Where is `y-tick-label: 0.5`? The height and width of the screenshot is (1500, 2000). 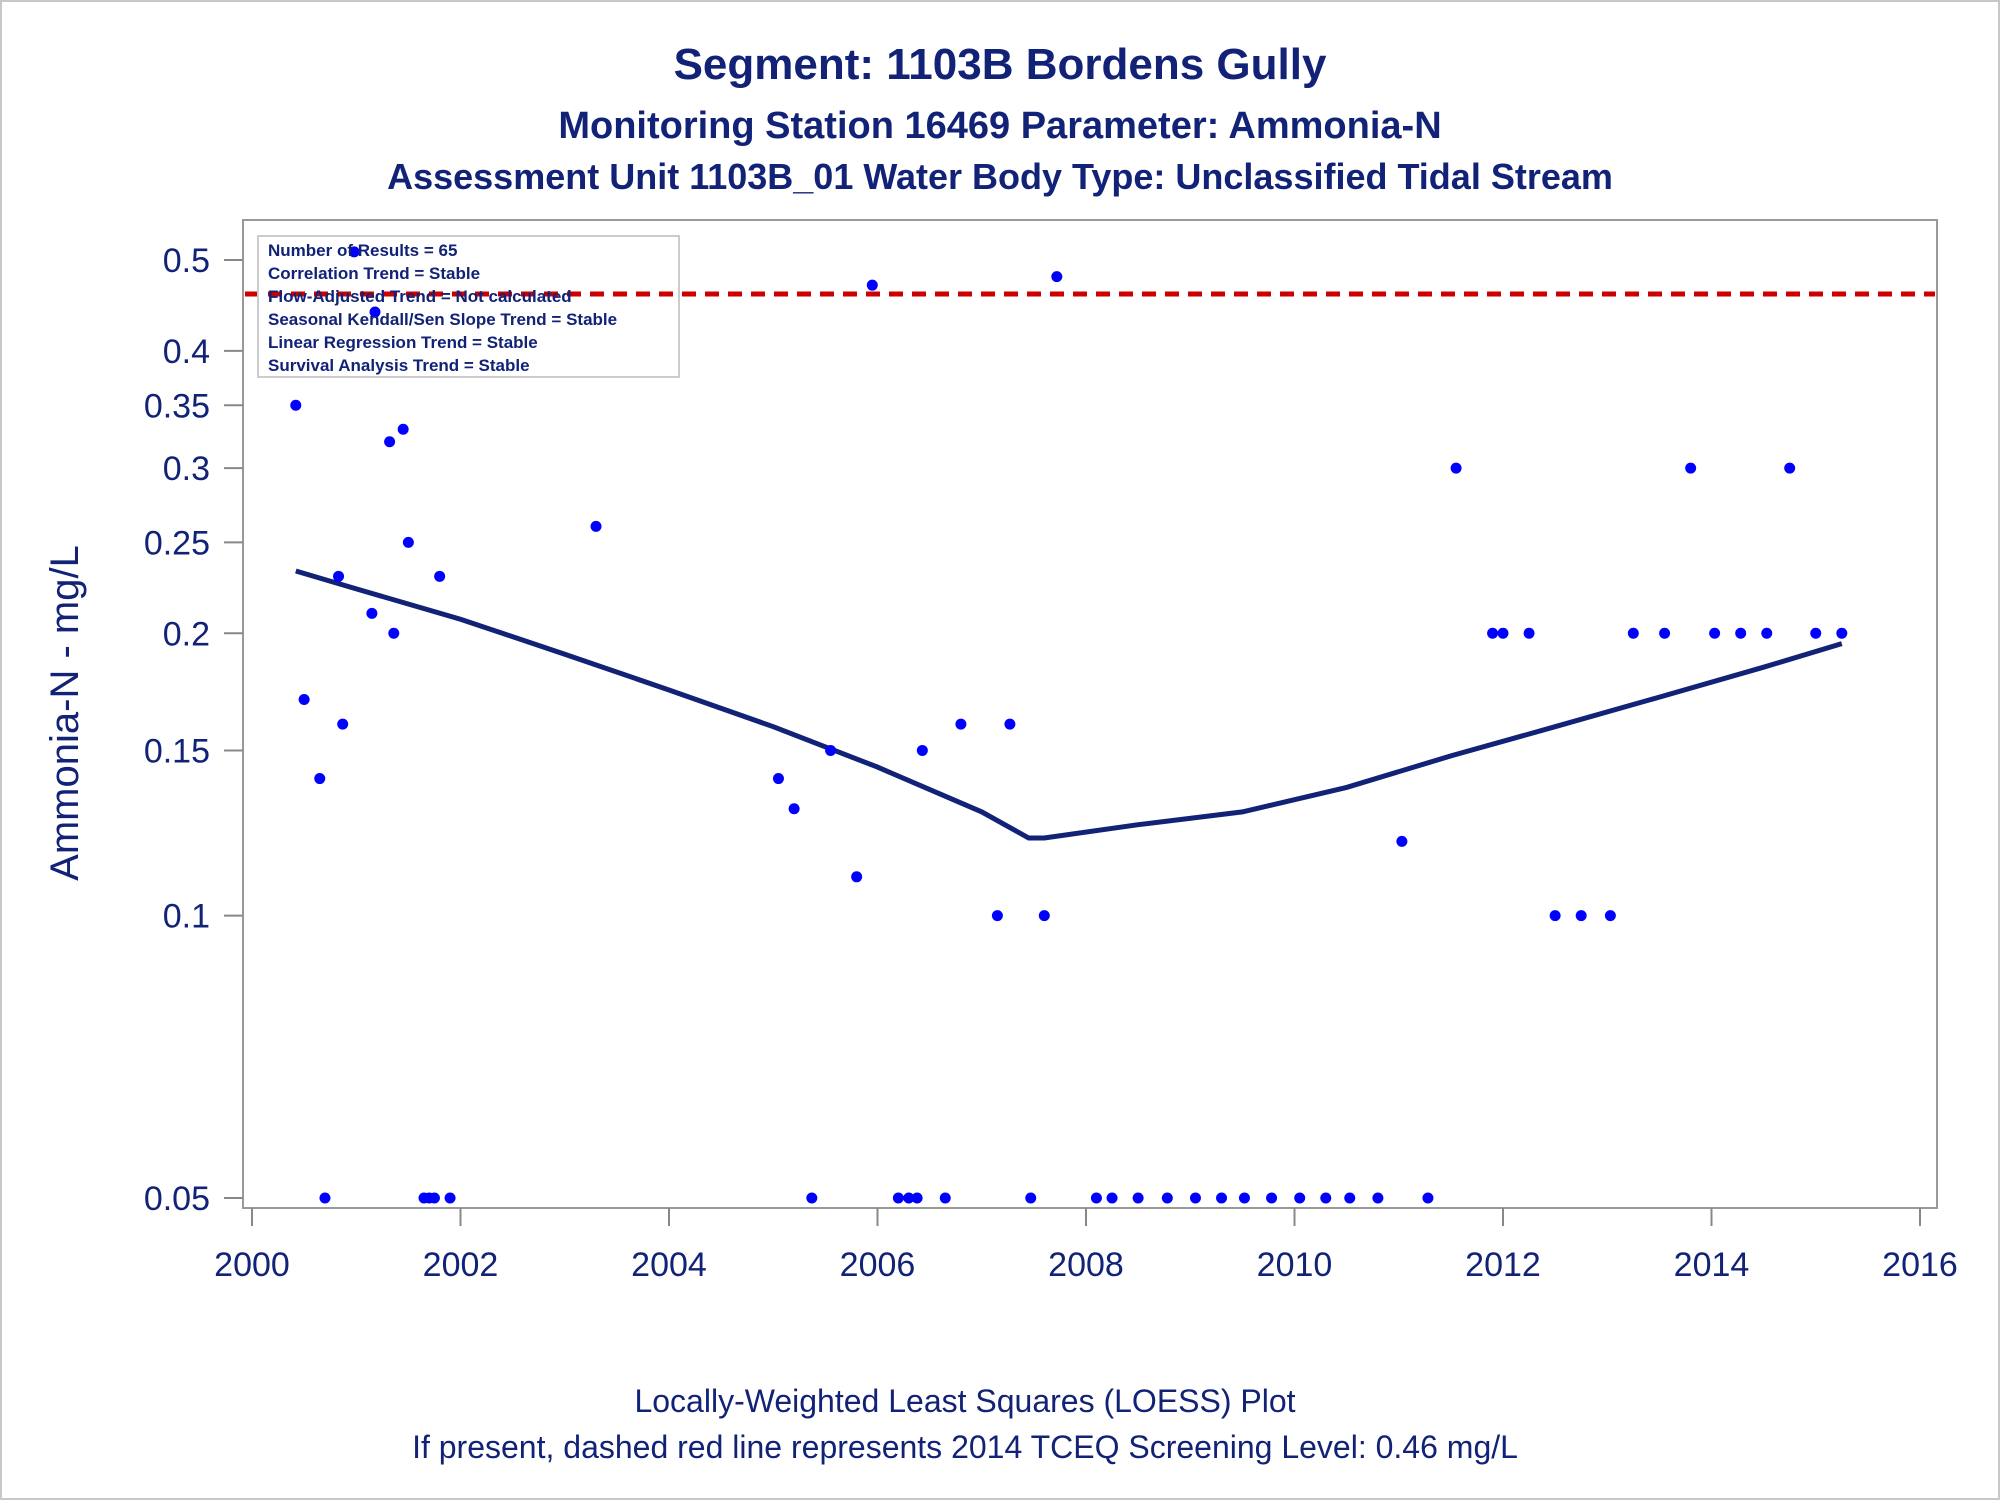
y-tick-label: 0.5 is located at coordinates (186, 261).